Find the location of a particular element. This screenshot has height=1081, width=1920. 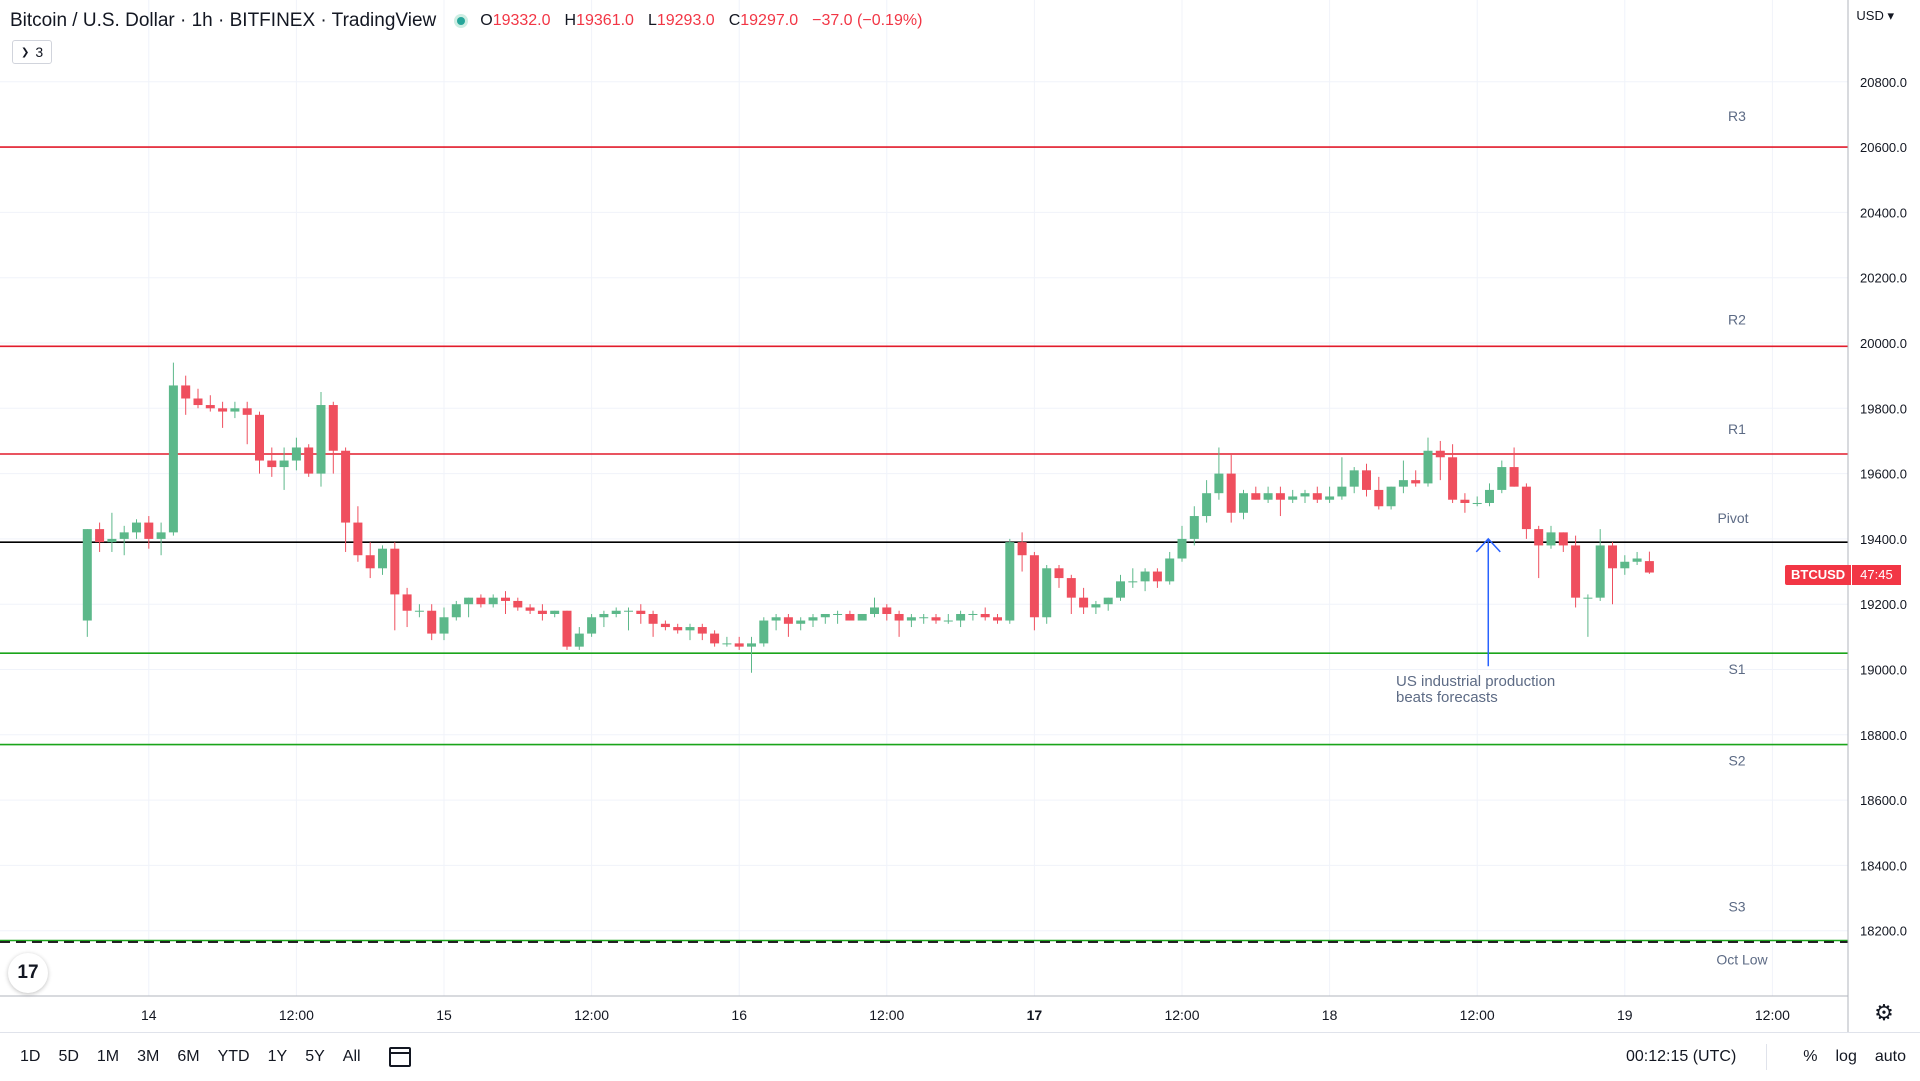

bottom-right-controls: 00:12:15 (UTC) % log auto is located at coordinates (1766, 1057).